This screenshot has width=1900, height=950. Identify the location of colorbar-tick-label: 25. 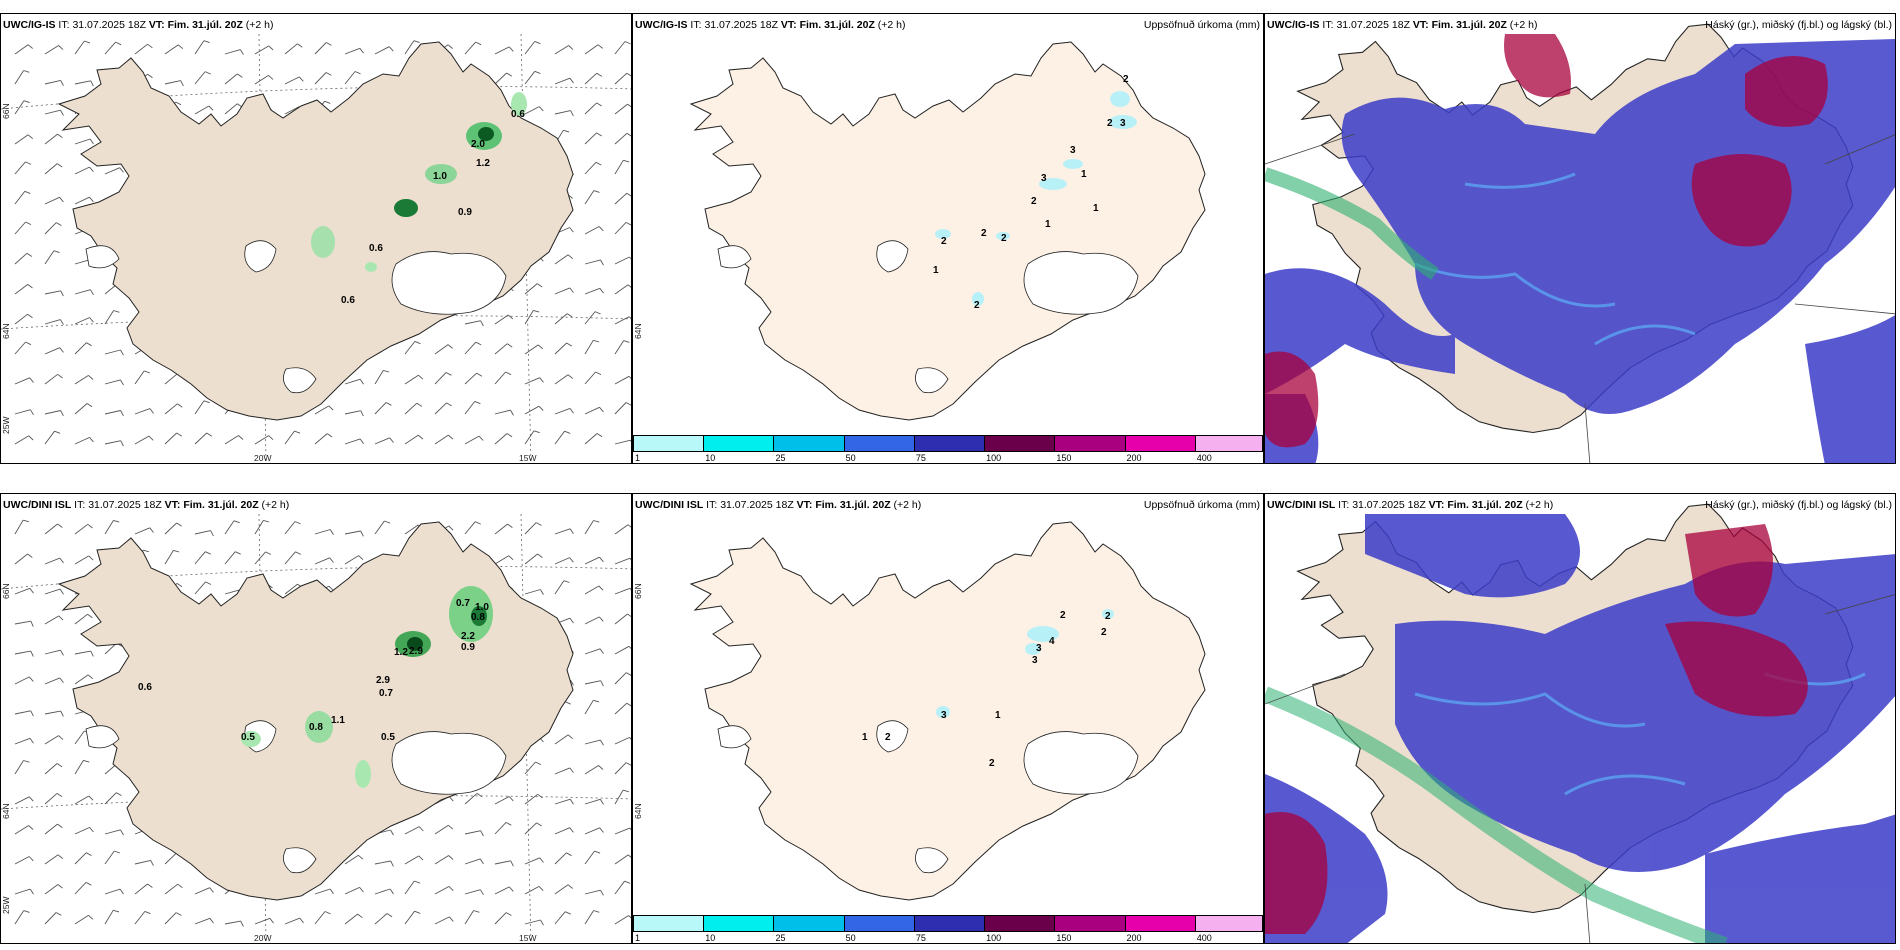
(780, 938).